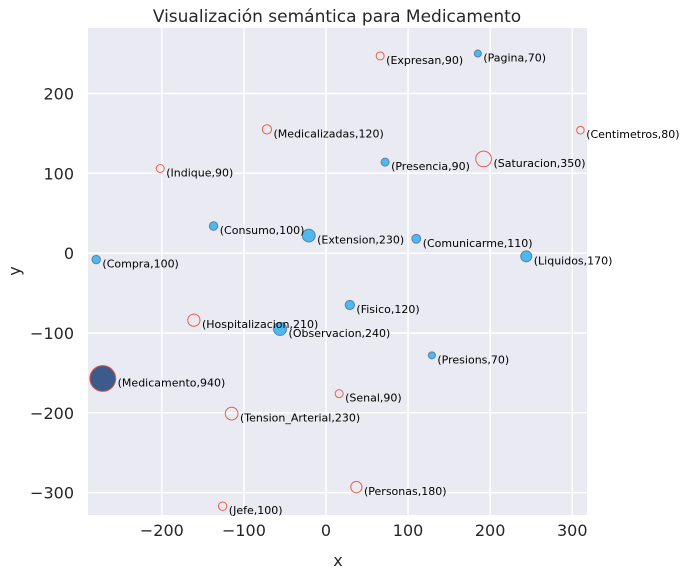 The width and height of the screenshot is (689, 576). Describe the element at coordinates (573, 260) in the screenshot. I see `data-label: (Liquidos,170)` at that location.